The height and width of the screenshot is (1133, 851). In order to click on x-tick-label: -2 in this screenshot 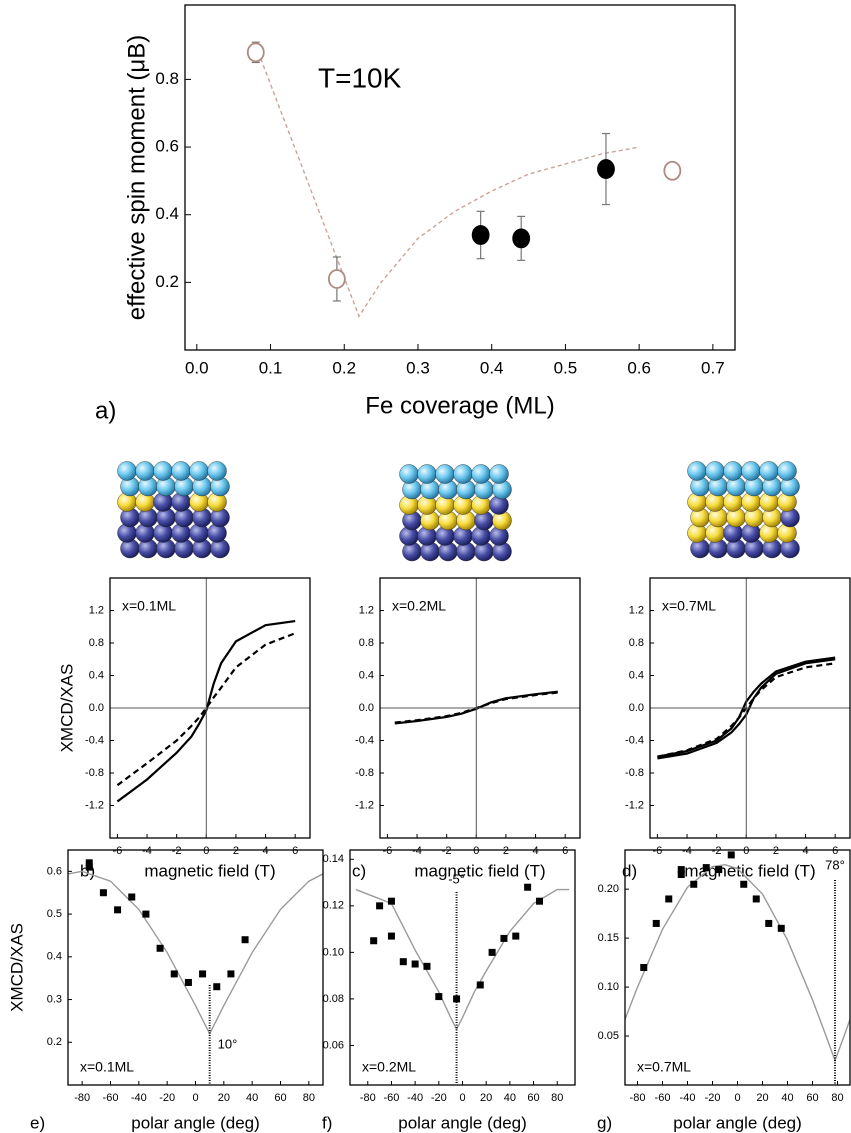, I will do `click(717, 851)`.